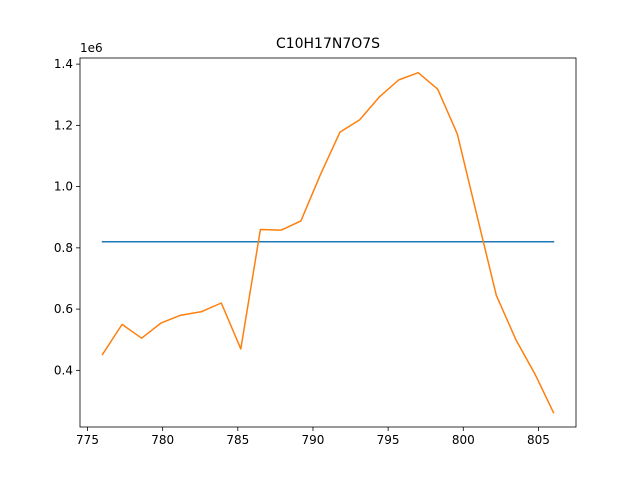 This screenshot has width=640, height=480. I want to click on chart-title: C10H17N7O7S, so click(328, 44).